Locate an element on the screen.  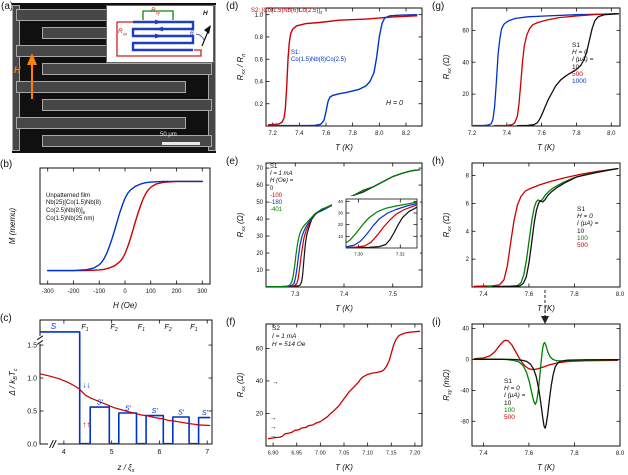
legend-line: 0 is located at coordinates (272, 188).